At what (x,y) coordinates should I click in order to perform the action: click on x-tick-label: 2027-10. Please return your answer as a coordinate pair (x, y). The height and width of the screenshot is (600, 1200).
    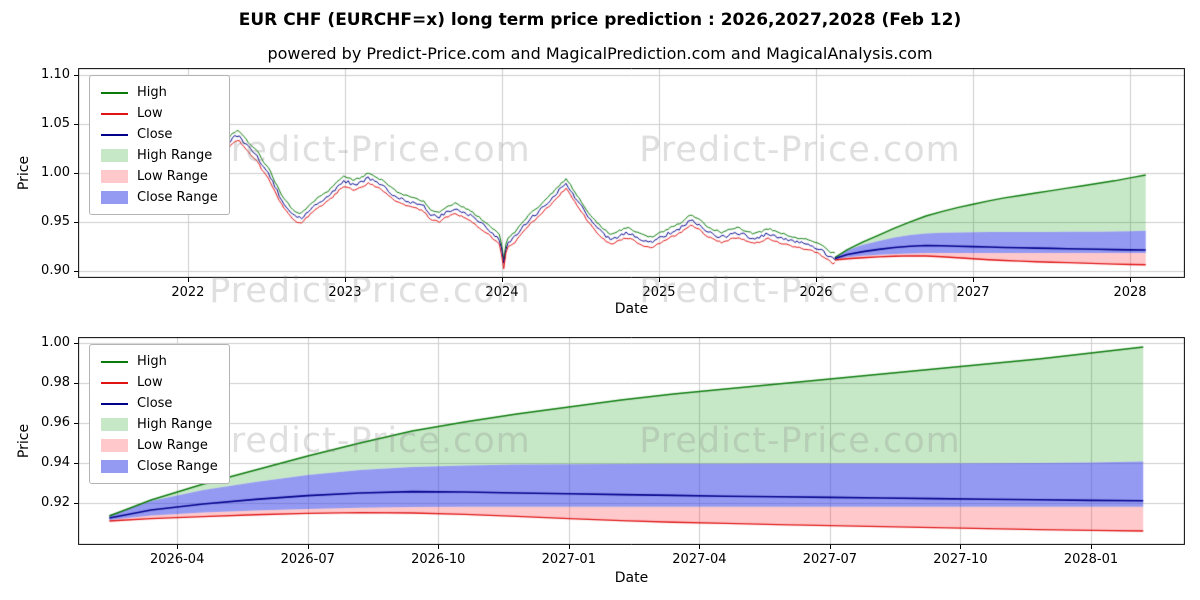
    Looking at the image, I should click on (960, 559).